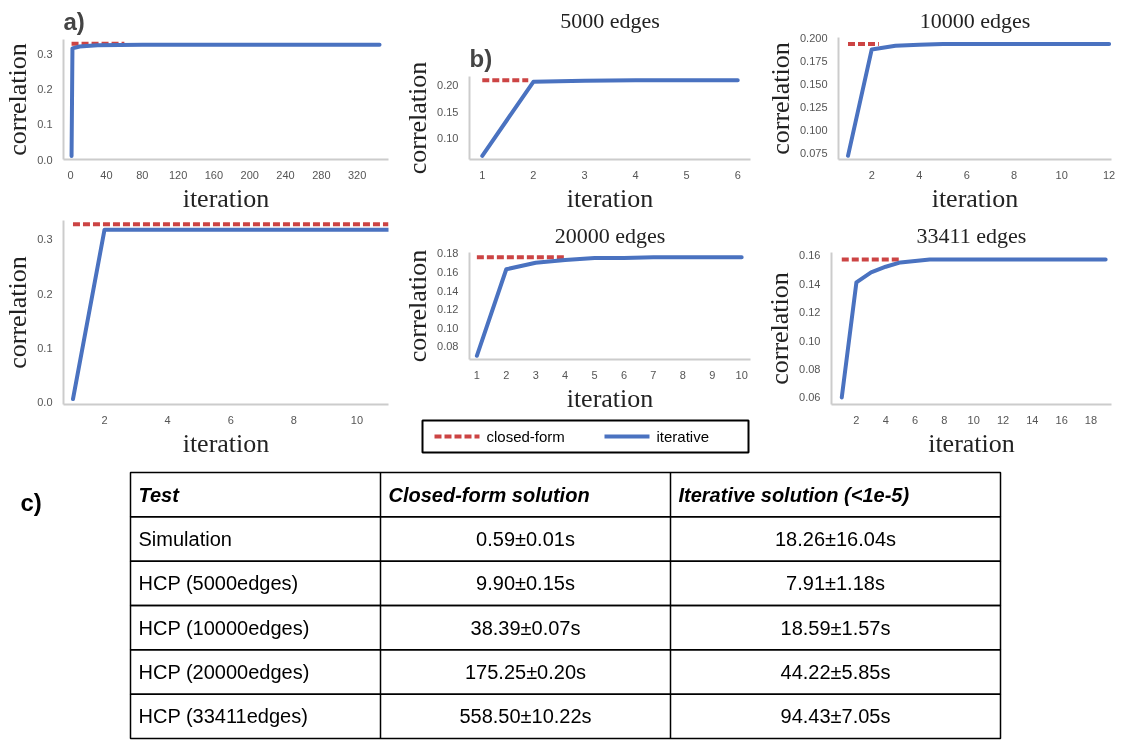  What do you see at coordinates (794, 494) in the screenshot?
I see `category-label: Iterative solution (<1e-5)` at bounding box center [794, 494].